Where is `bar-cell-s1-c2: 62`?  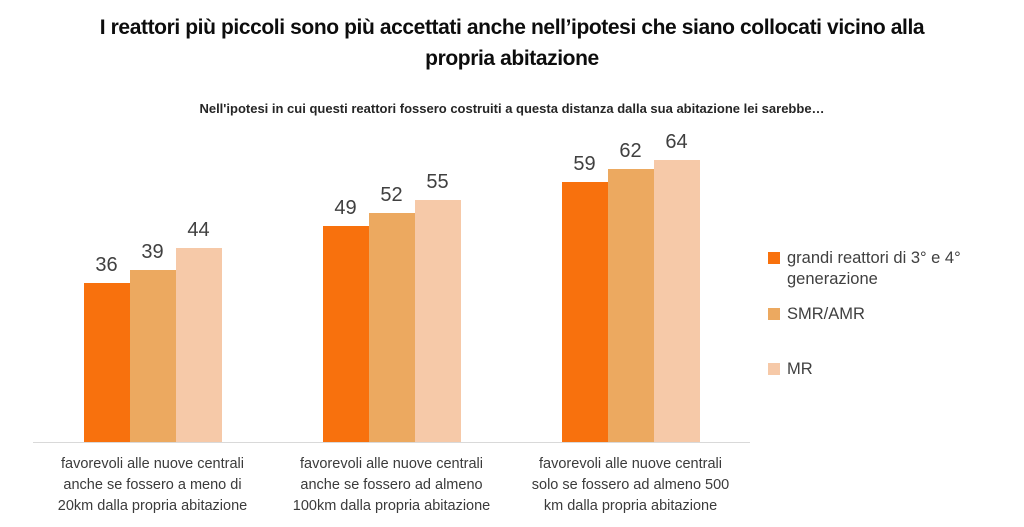
bar-cell-s1-c2: 62 is located at coordinates (630, 286).